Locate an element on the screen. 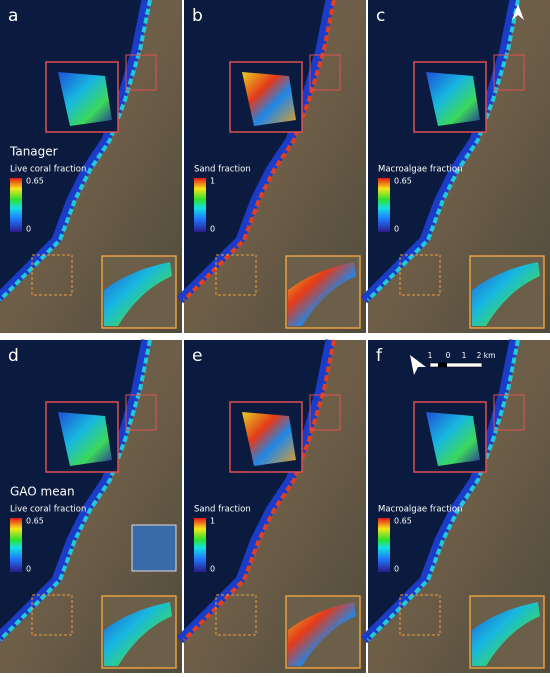 The height and width of the screenshot is (677, 550). scale-bar-seg is located at coordinates (442, 365).